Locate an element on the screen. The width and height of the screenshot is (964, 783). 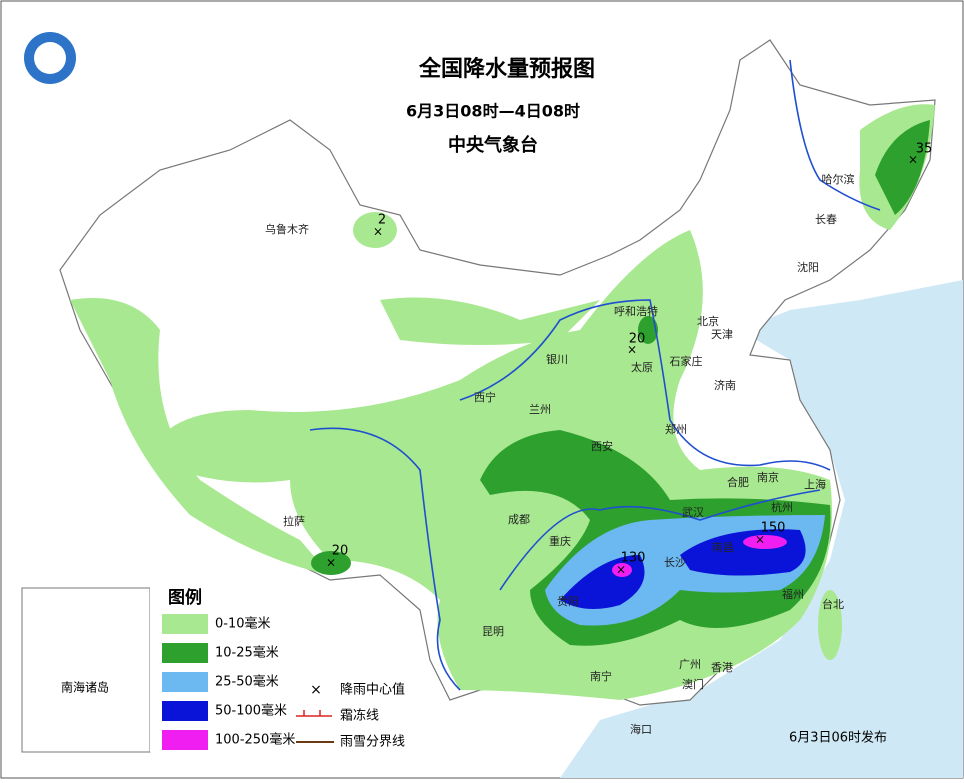
center-value: 2 is located at coordinates (382, 220).